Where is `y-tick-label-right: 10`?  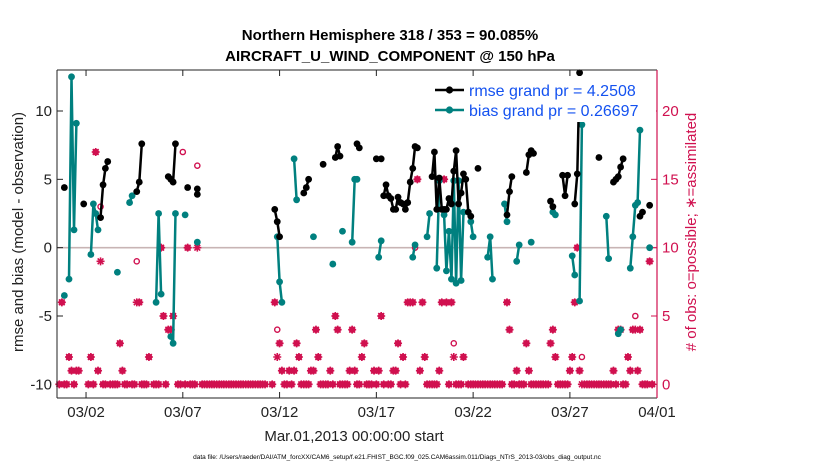 y-tick-label-right: 10 is located at coordinates (670, 248).